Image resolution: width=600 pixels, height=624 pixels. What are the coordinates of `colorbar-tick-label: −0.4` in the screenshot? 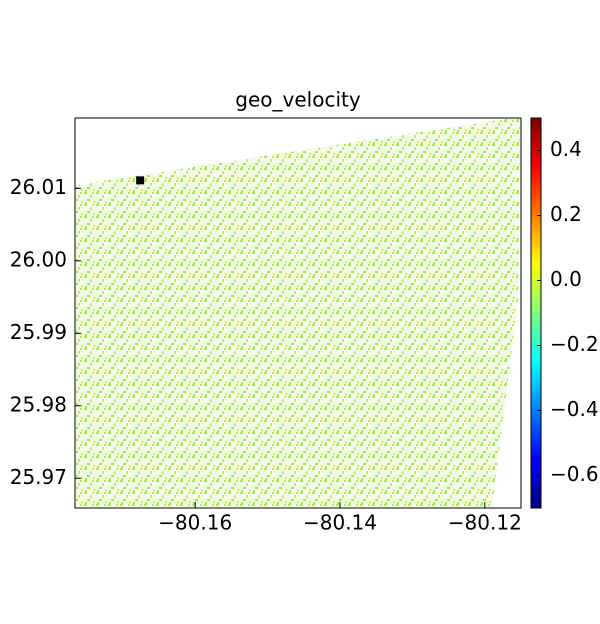 It's located at (574, 409).